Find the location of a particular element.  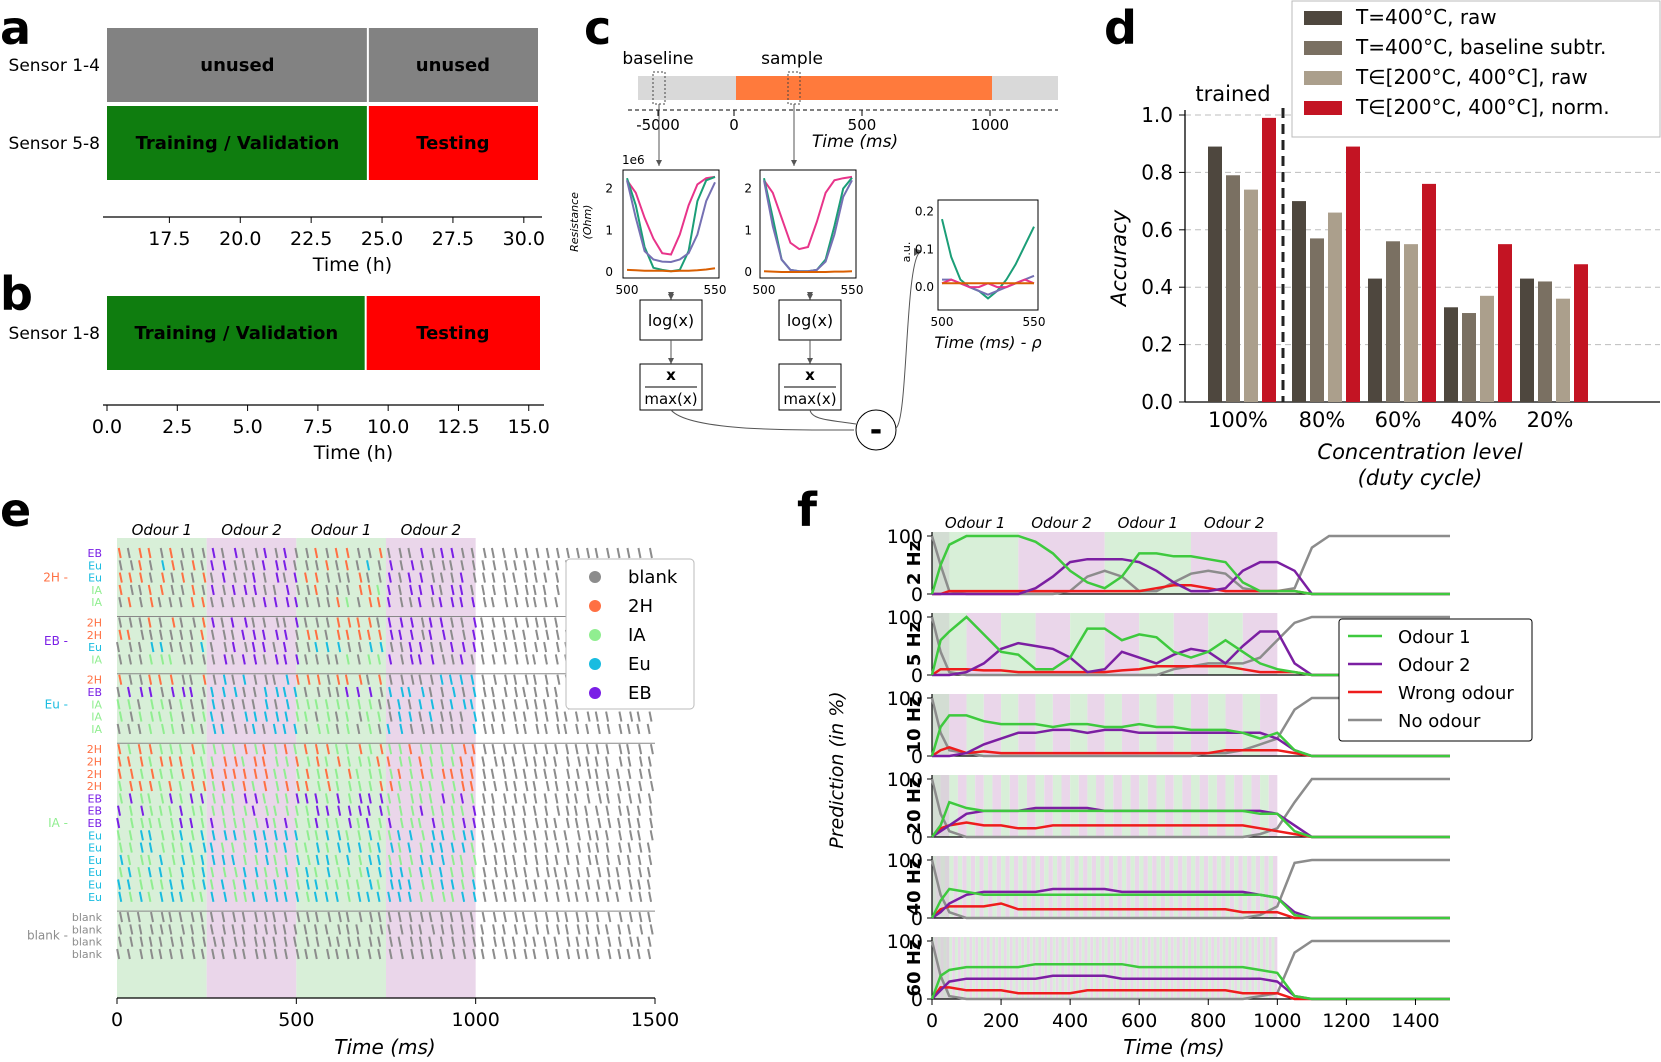

group-label: 2H - is located at coordinates (55, 578).